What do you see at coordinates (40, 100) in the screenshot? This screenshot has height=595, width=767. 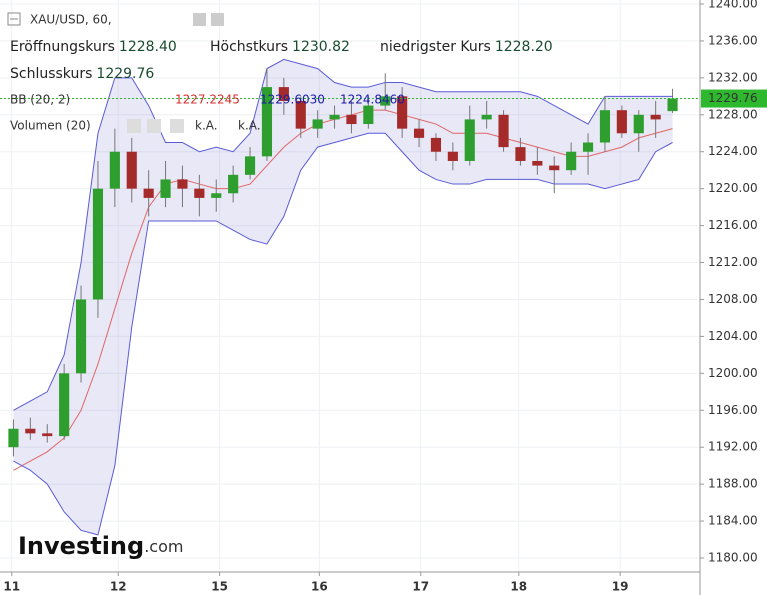 I see `bb-label: BB (20, 2)` at bounding box center [40, 100].